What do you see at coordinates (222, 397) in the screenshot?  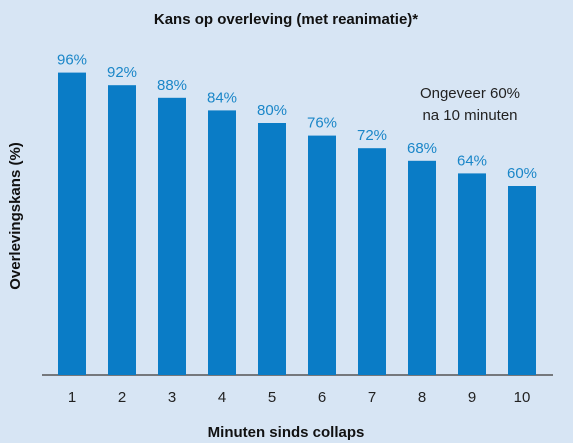 I see `x-tick-label: 4` at bounding box center [222, 397].